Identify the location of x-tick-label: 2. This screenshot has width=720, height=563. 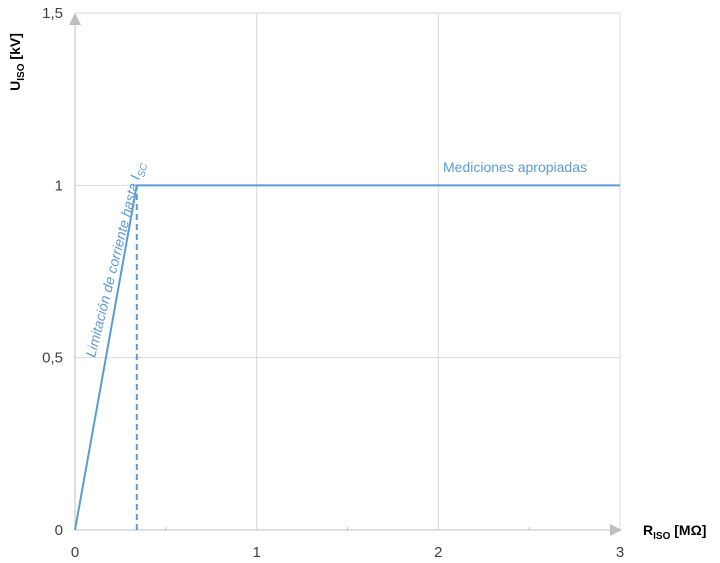
(438, 552).